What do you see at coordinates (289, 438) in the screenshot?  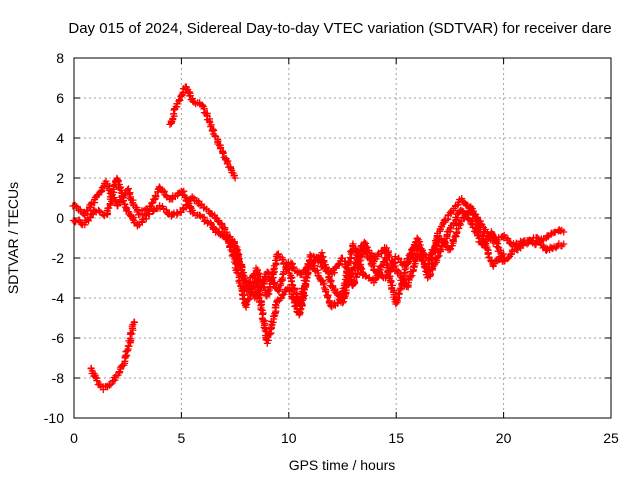 I see `x-tick-label: 10` at bounding box center [289, 438].